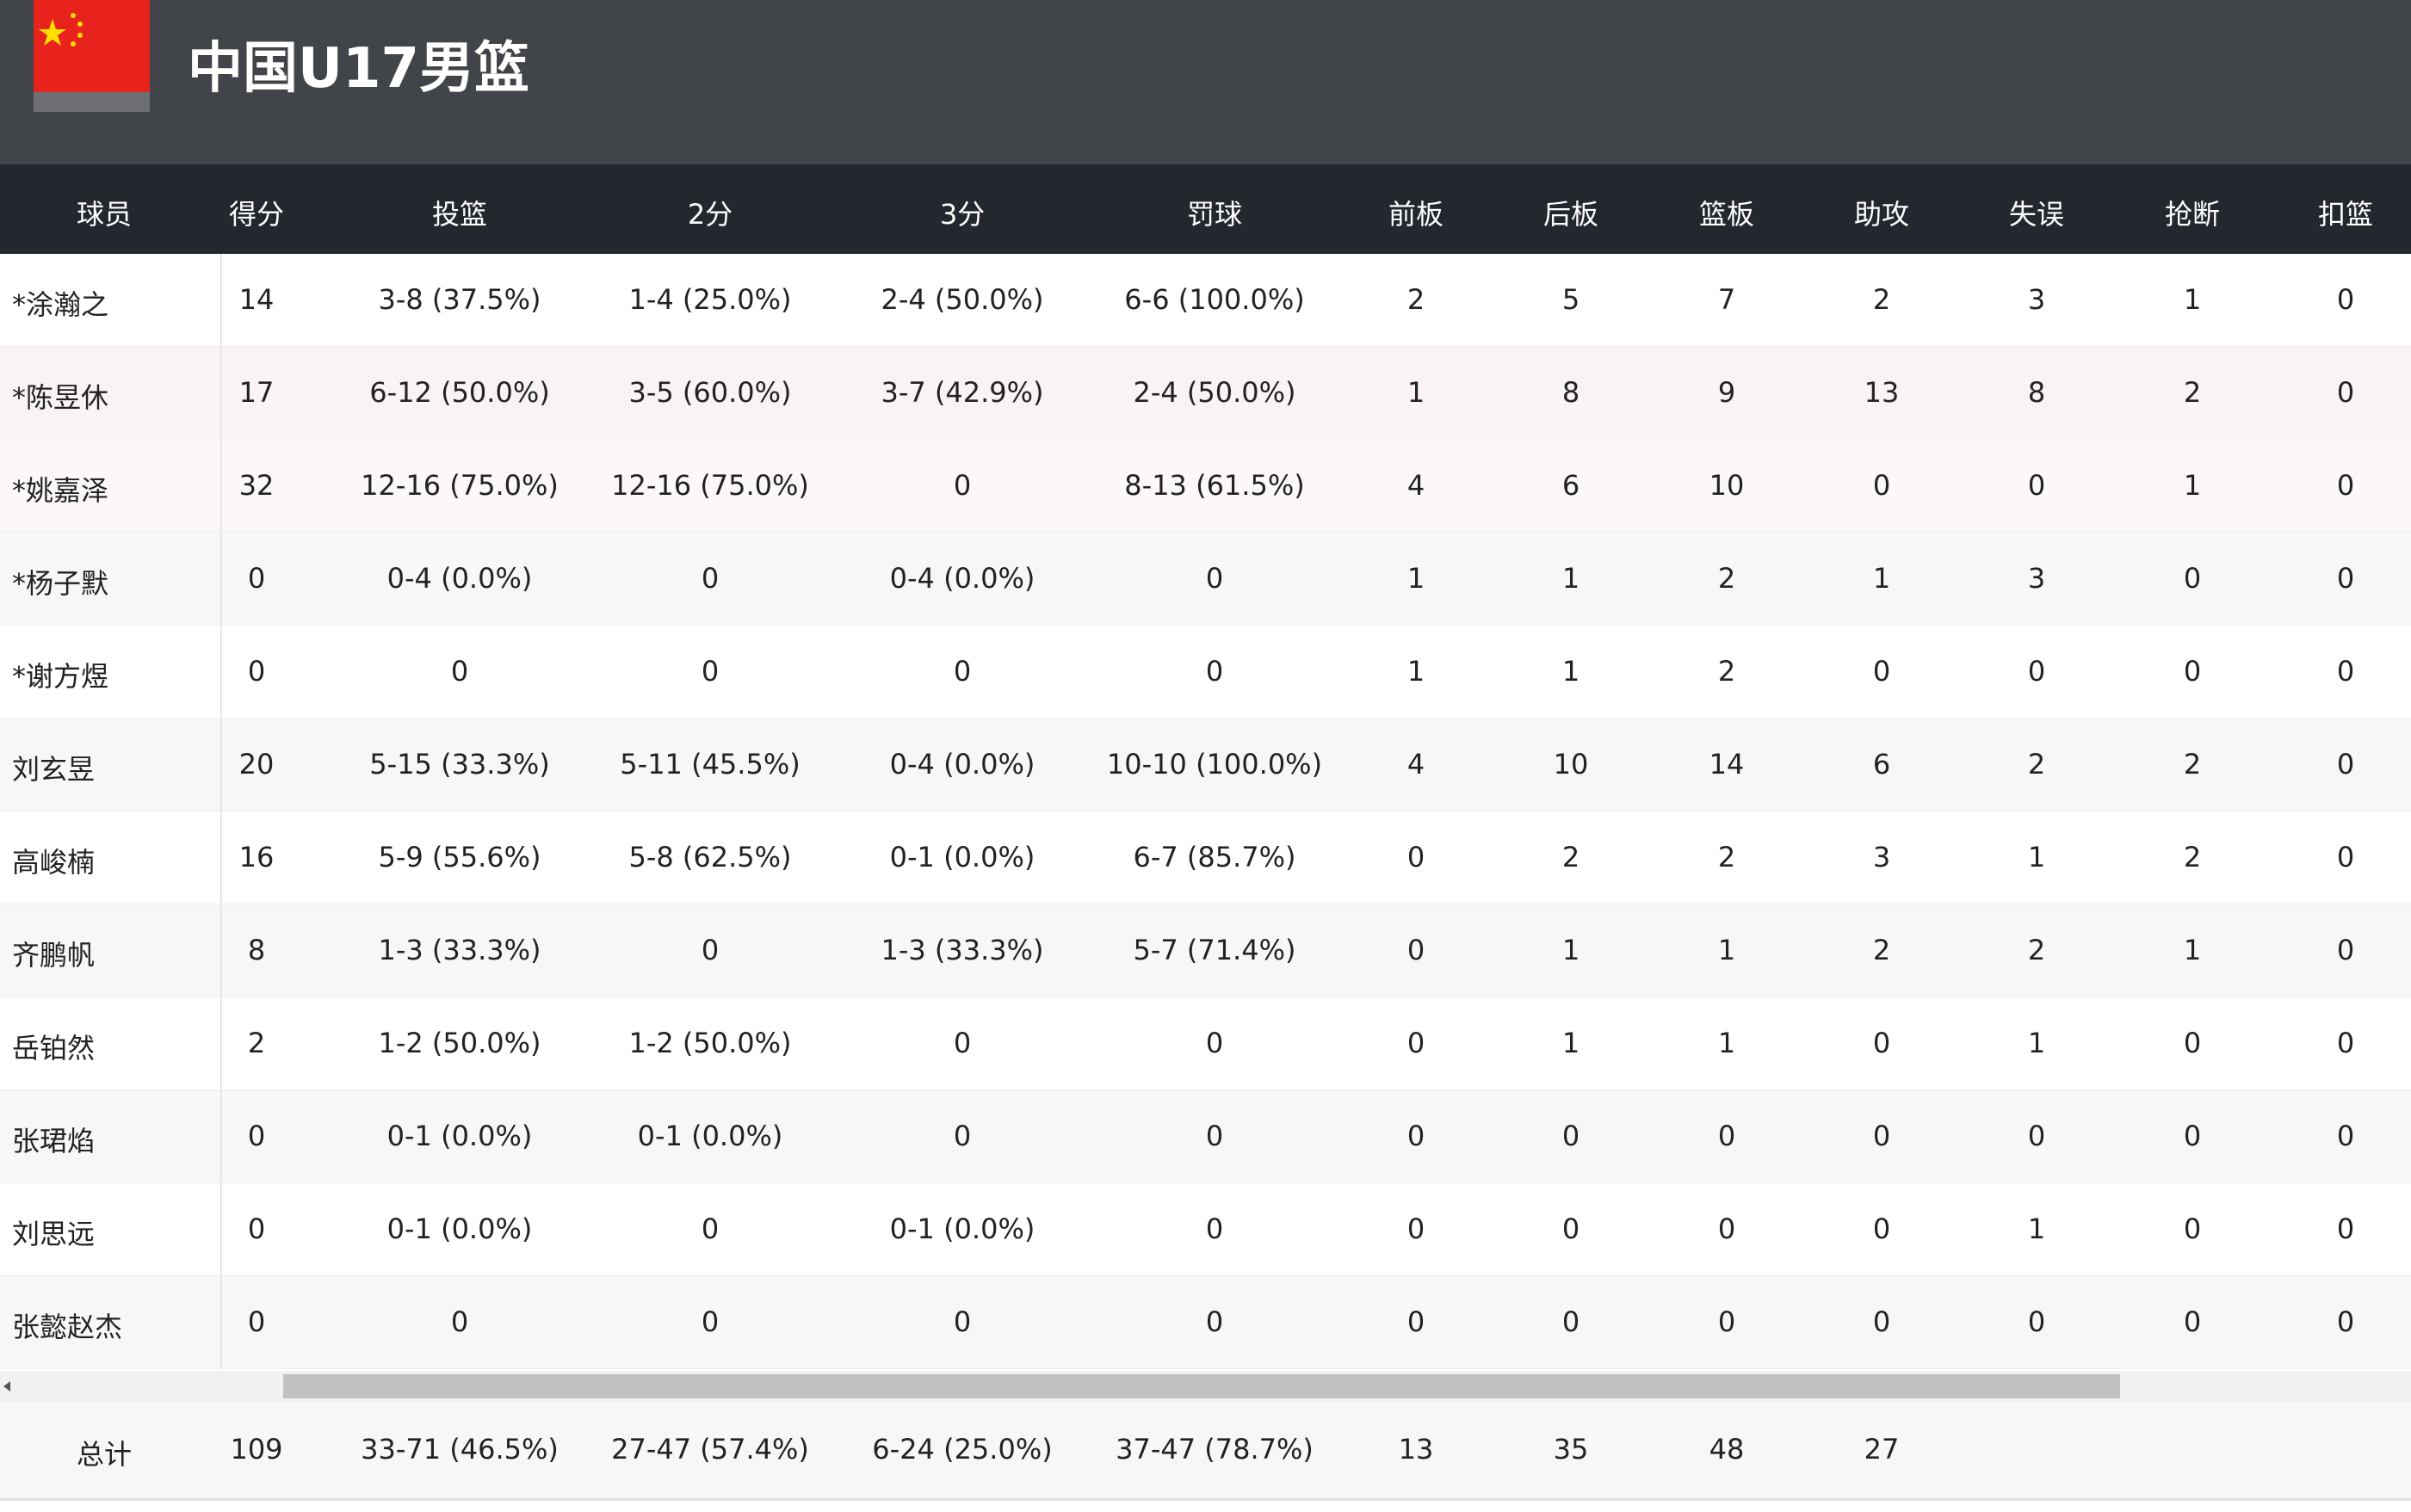  What do you see at coordinates (359, 69) in the screenshot?
I see `team-title: 中国U17男篮` at bounding box center [359, 69].